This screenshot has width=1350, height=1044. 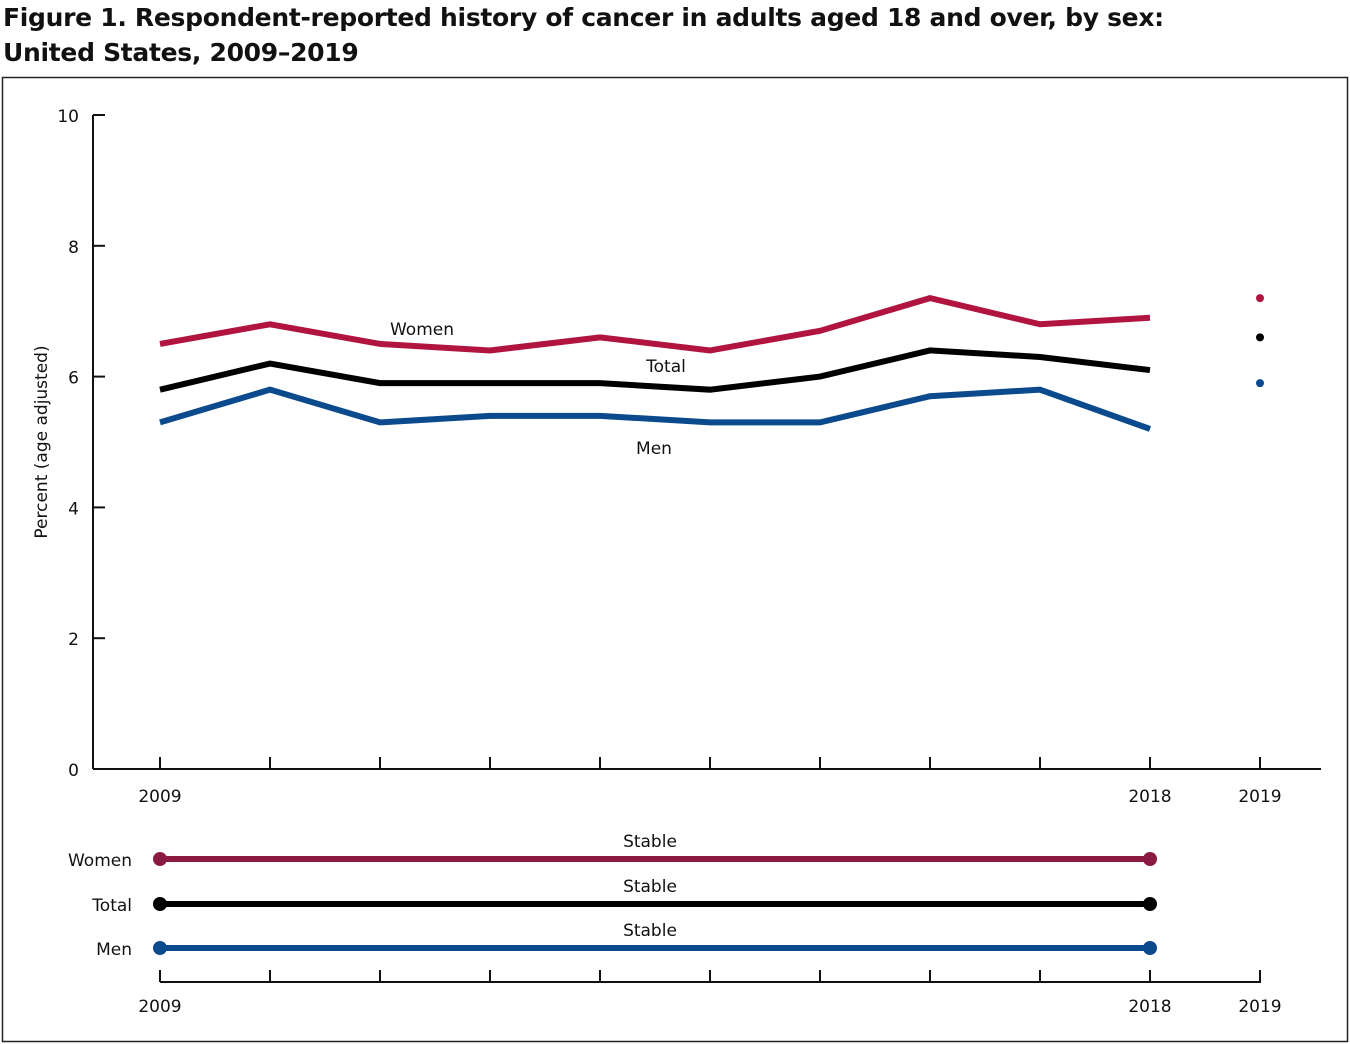 I want to click on y-tick-label: 4, so click(x=73, y=509).